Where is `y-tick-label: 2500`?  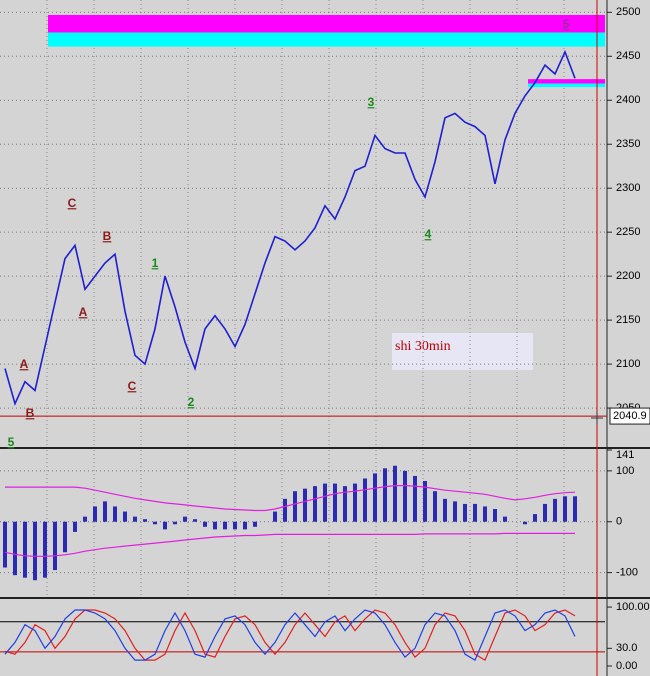 y-tick-label: 2500 is located at coordinates (628, 12).